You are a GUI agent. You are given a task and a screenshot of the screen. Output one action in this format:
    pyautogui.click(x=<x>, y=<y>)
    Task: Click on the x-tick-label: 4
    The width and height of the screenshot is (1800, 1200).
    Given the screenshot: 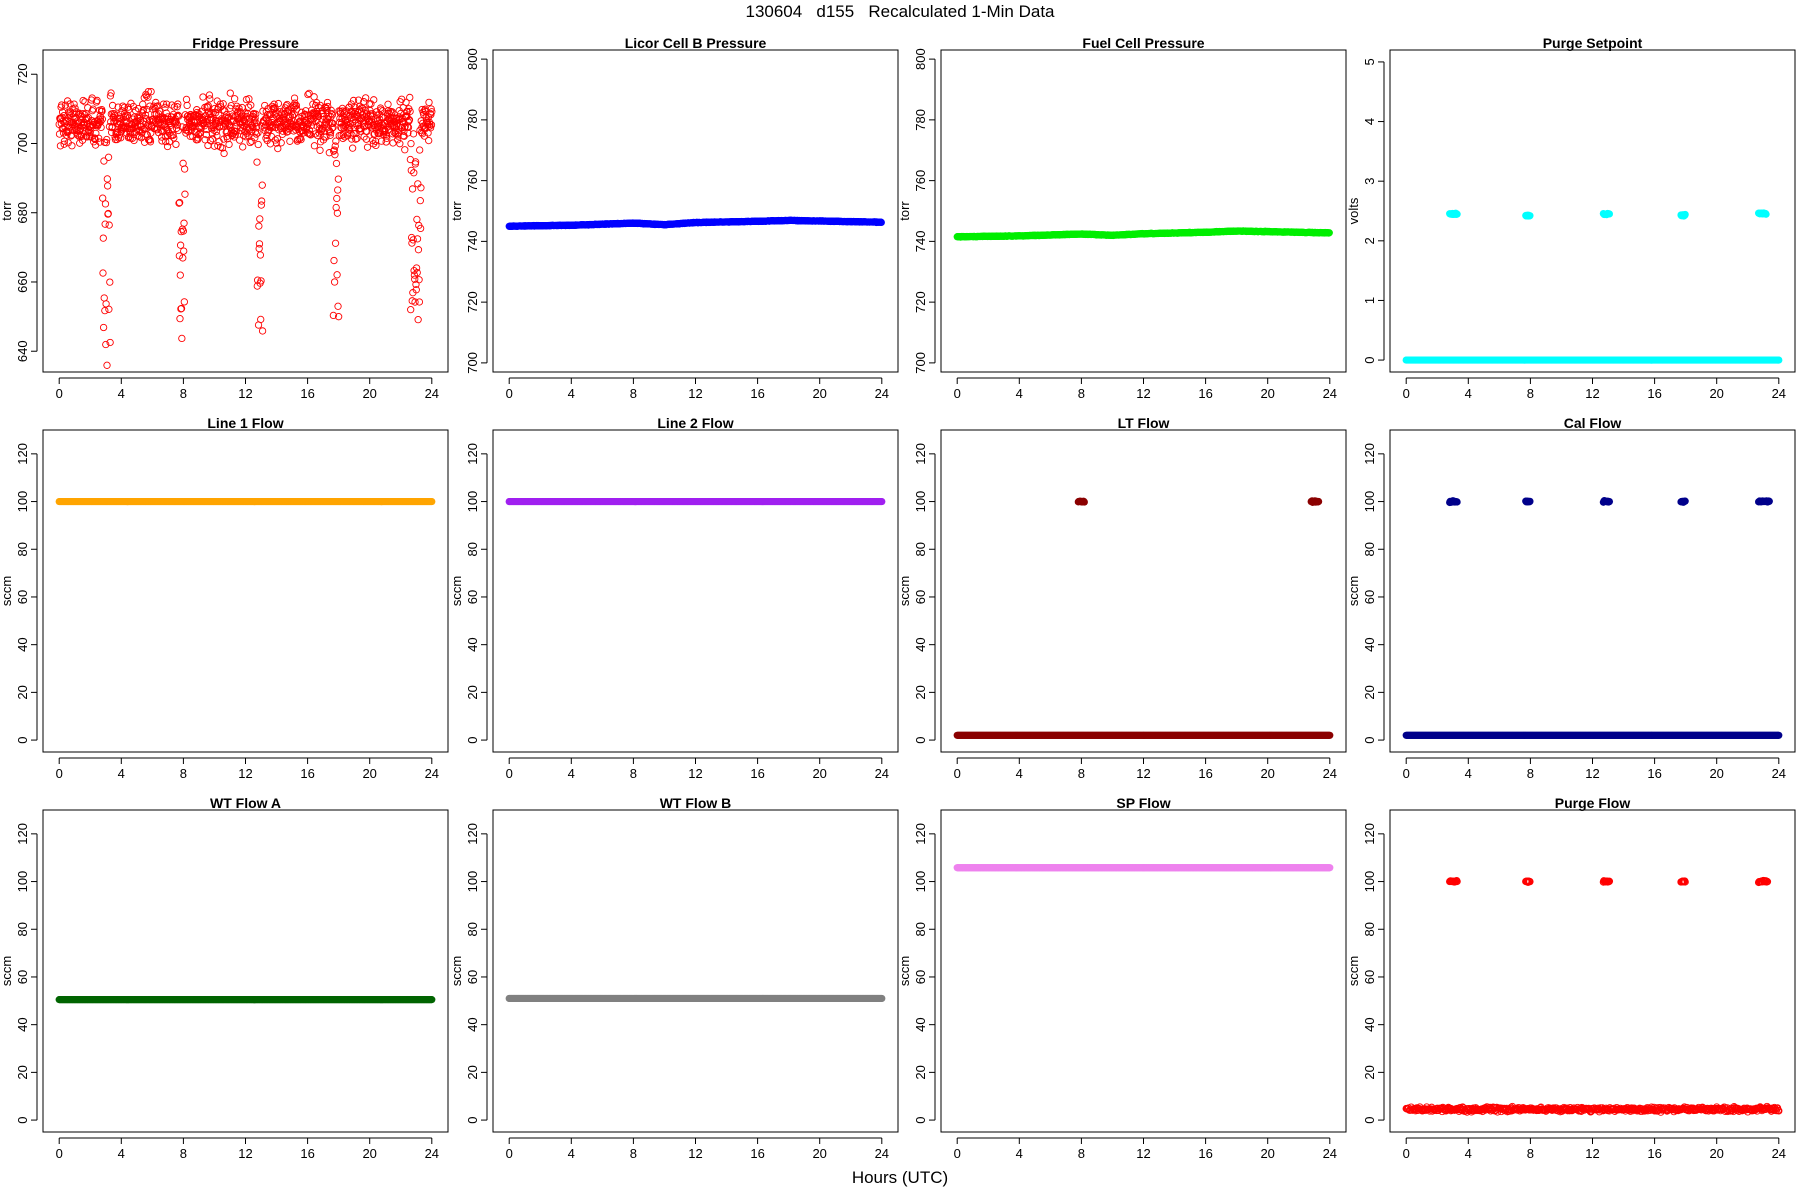 What is the action you would take?
    pyautogui.click(x=121, y=393)
    